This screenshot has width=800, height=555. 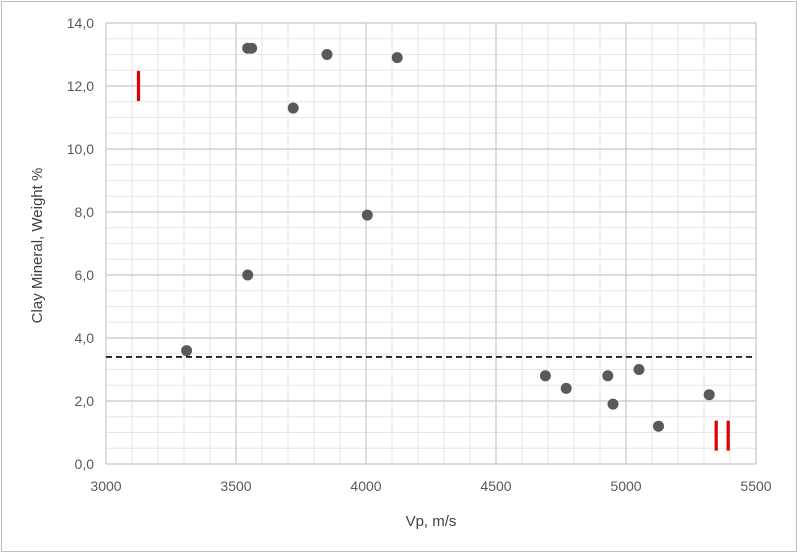 What do you see at coordinates (365, 486) in the screenshot?
I see `x-tick-label: 4000` at bounding box center [365, 486].